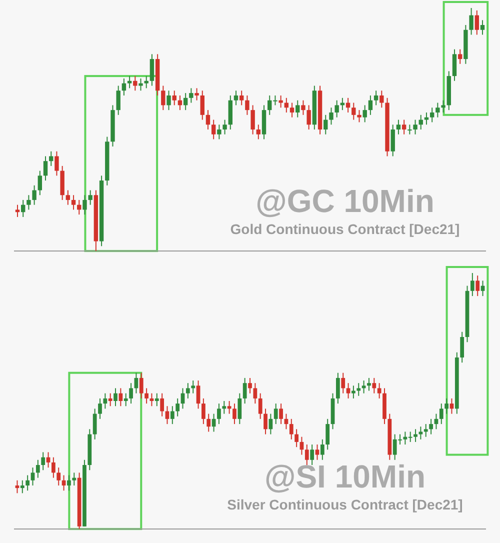 This screenshot has height=543, width=500. What do you see at coordinates (345, 229) in the screenshot?
I see `text: Gold Continuous Contract [Dec21]` at bounding box center [345, 229].